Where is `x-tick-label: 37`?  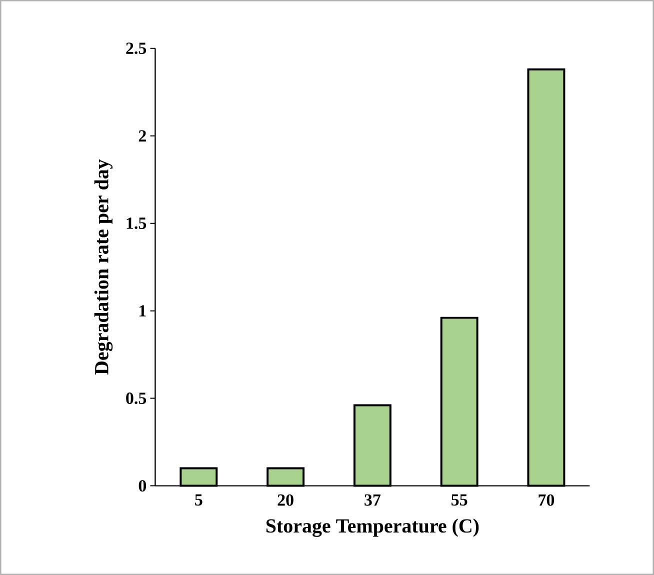
x-tick-label: 37 is located at coordinates (372, 500).